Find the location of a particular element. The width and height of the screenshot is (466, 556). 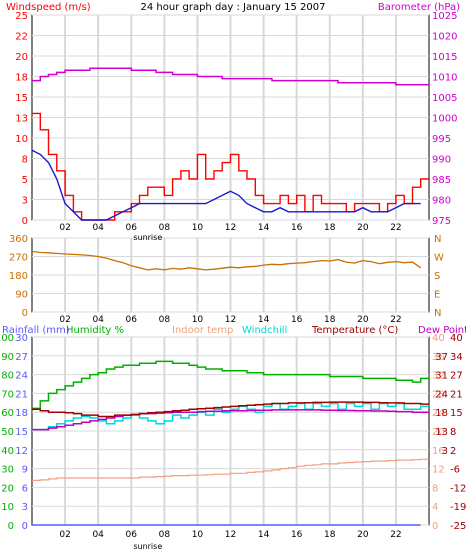

compass-tick-label: E is located at coordinates (437, 295).